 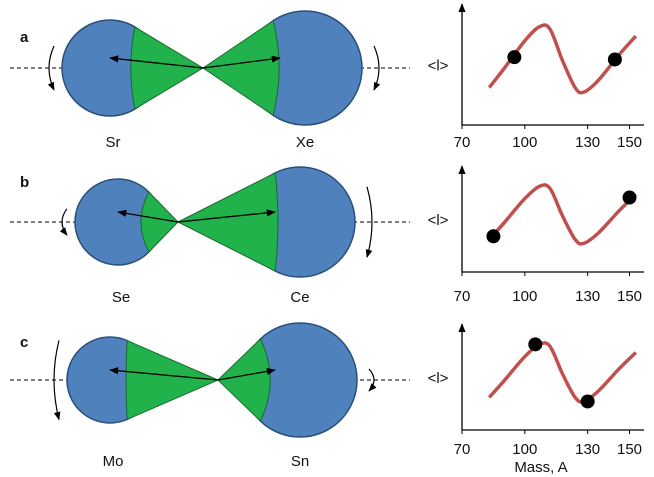 I want to click on fragment-label: Sn, so click(x=300, y=461).